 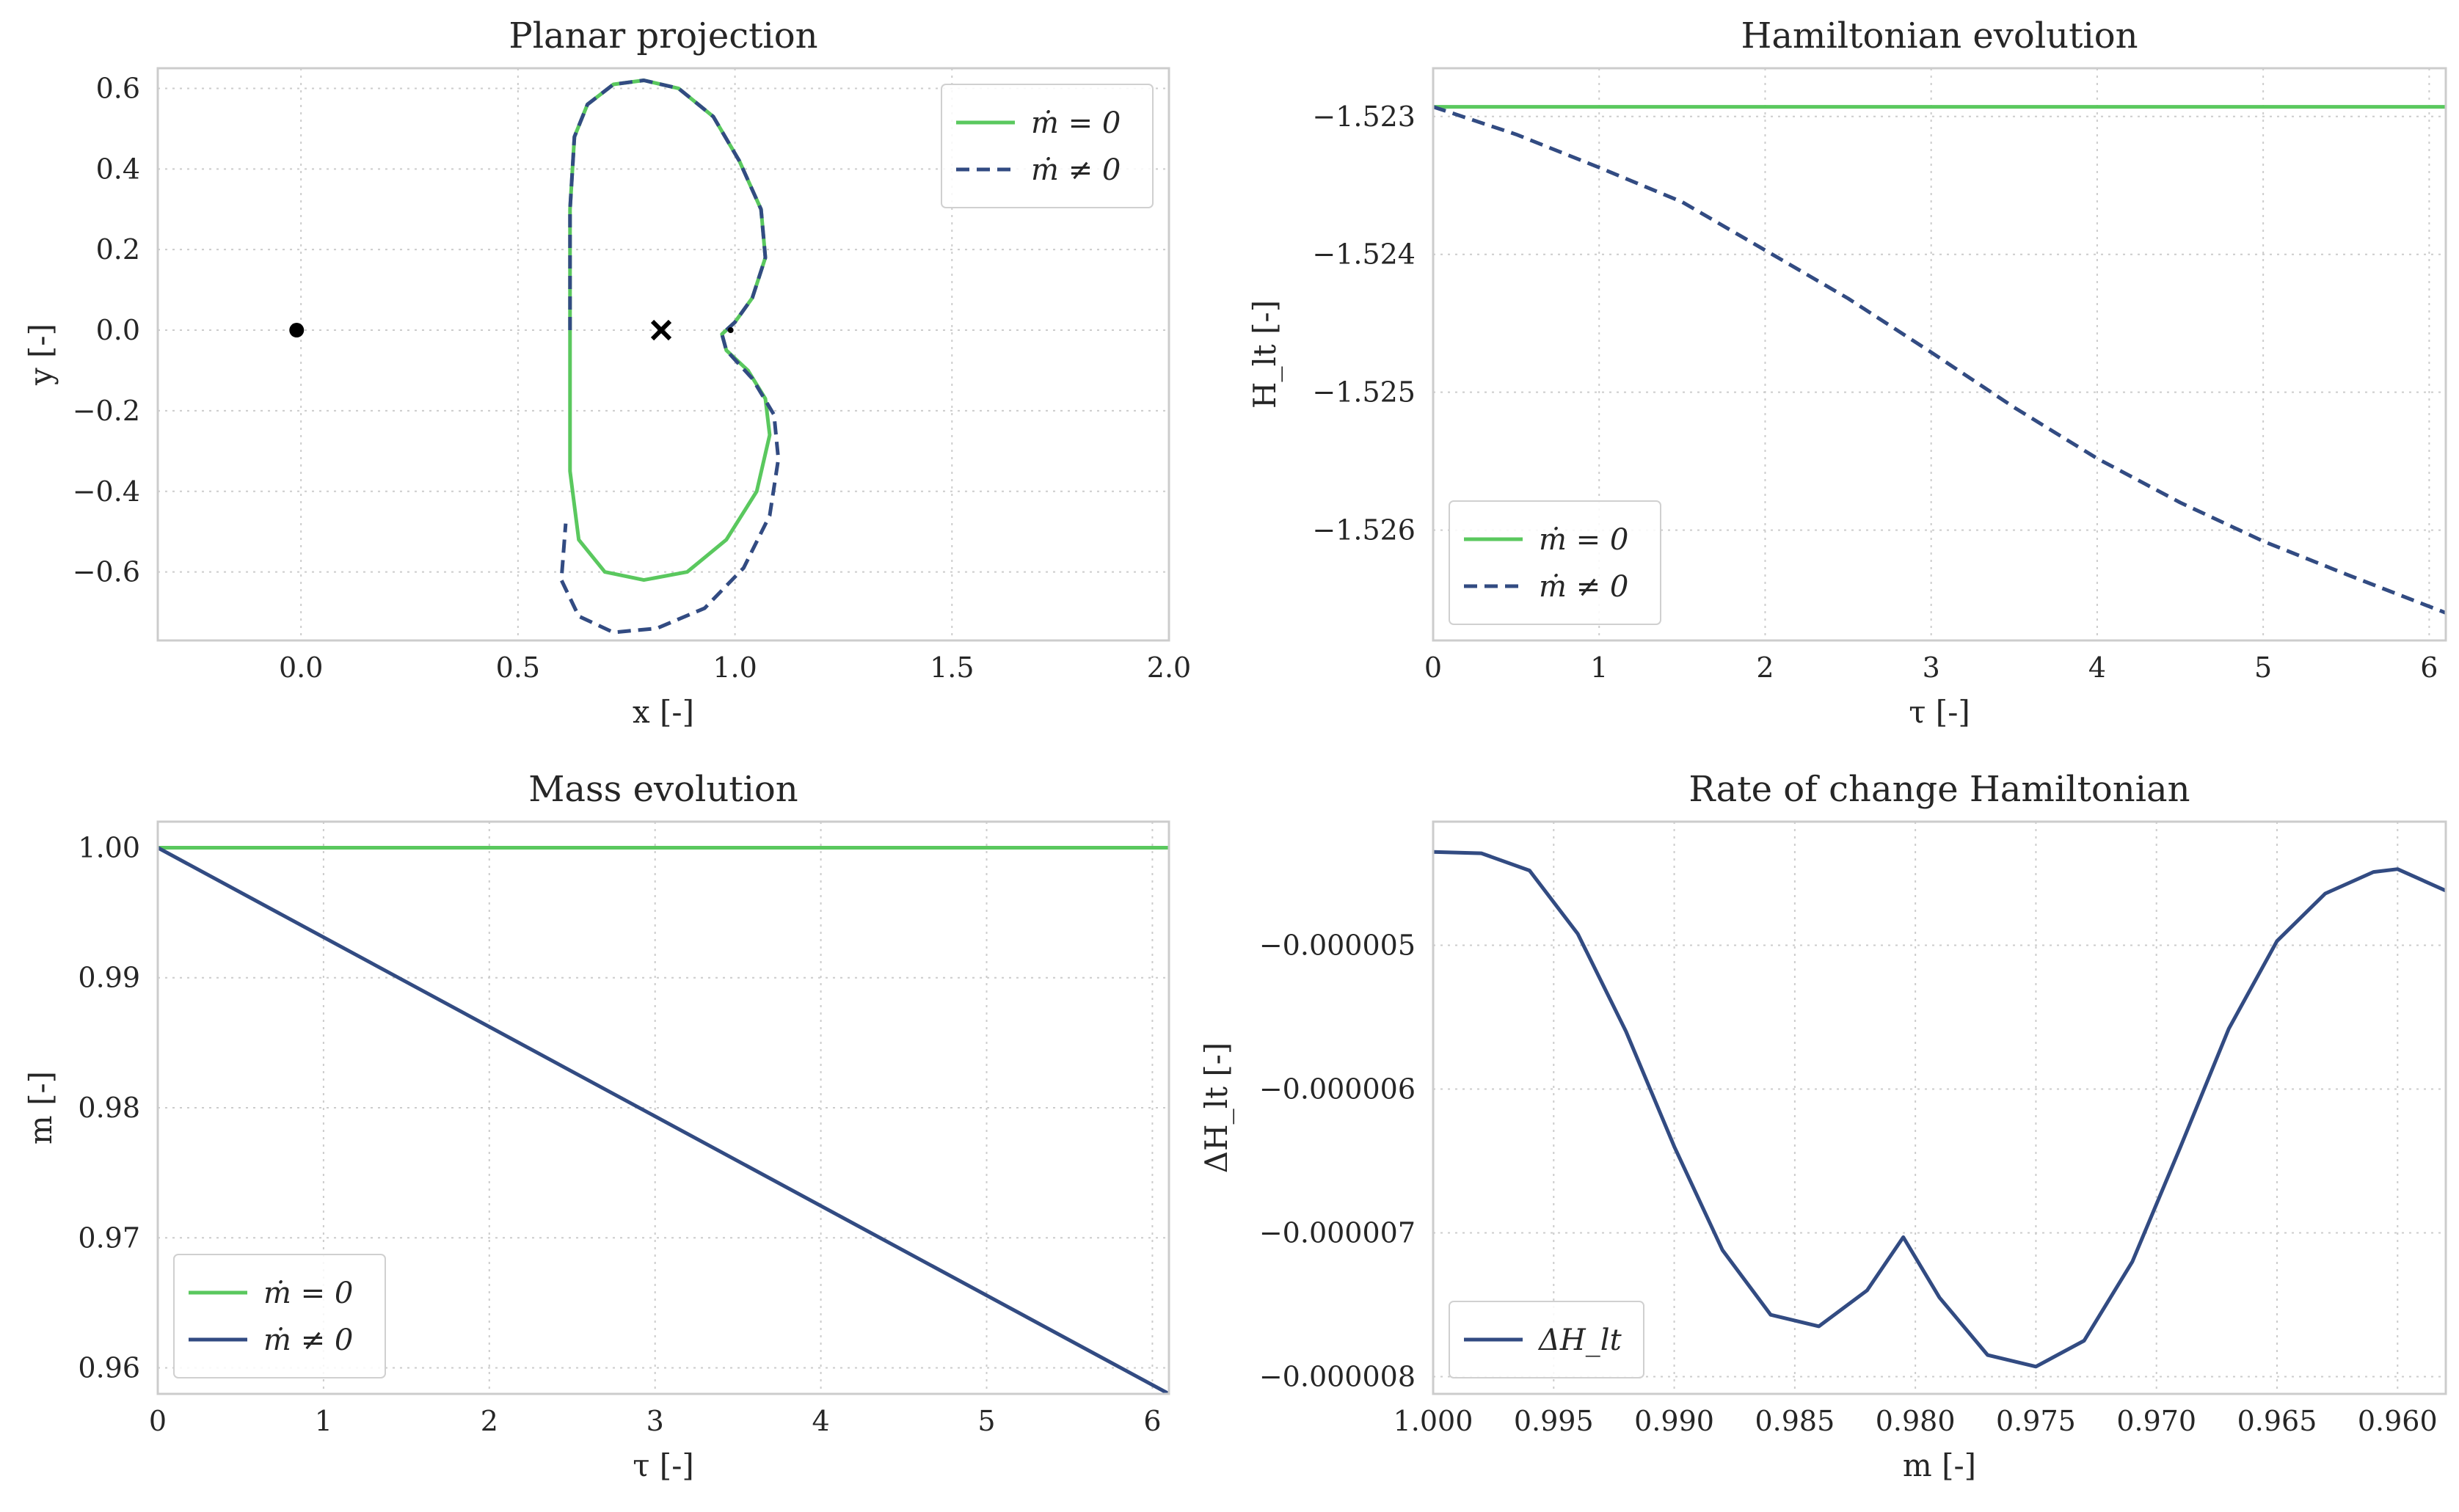 What do you see at coordinates (1795, 1421) in the screenshot?
I see `x-tick-label: 0.985` at bounding box center [1795, 1421].